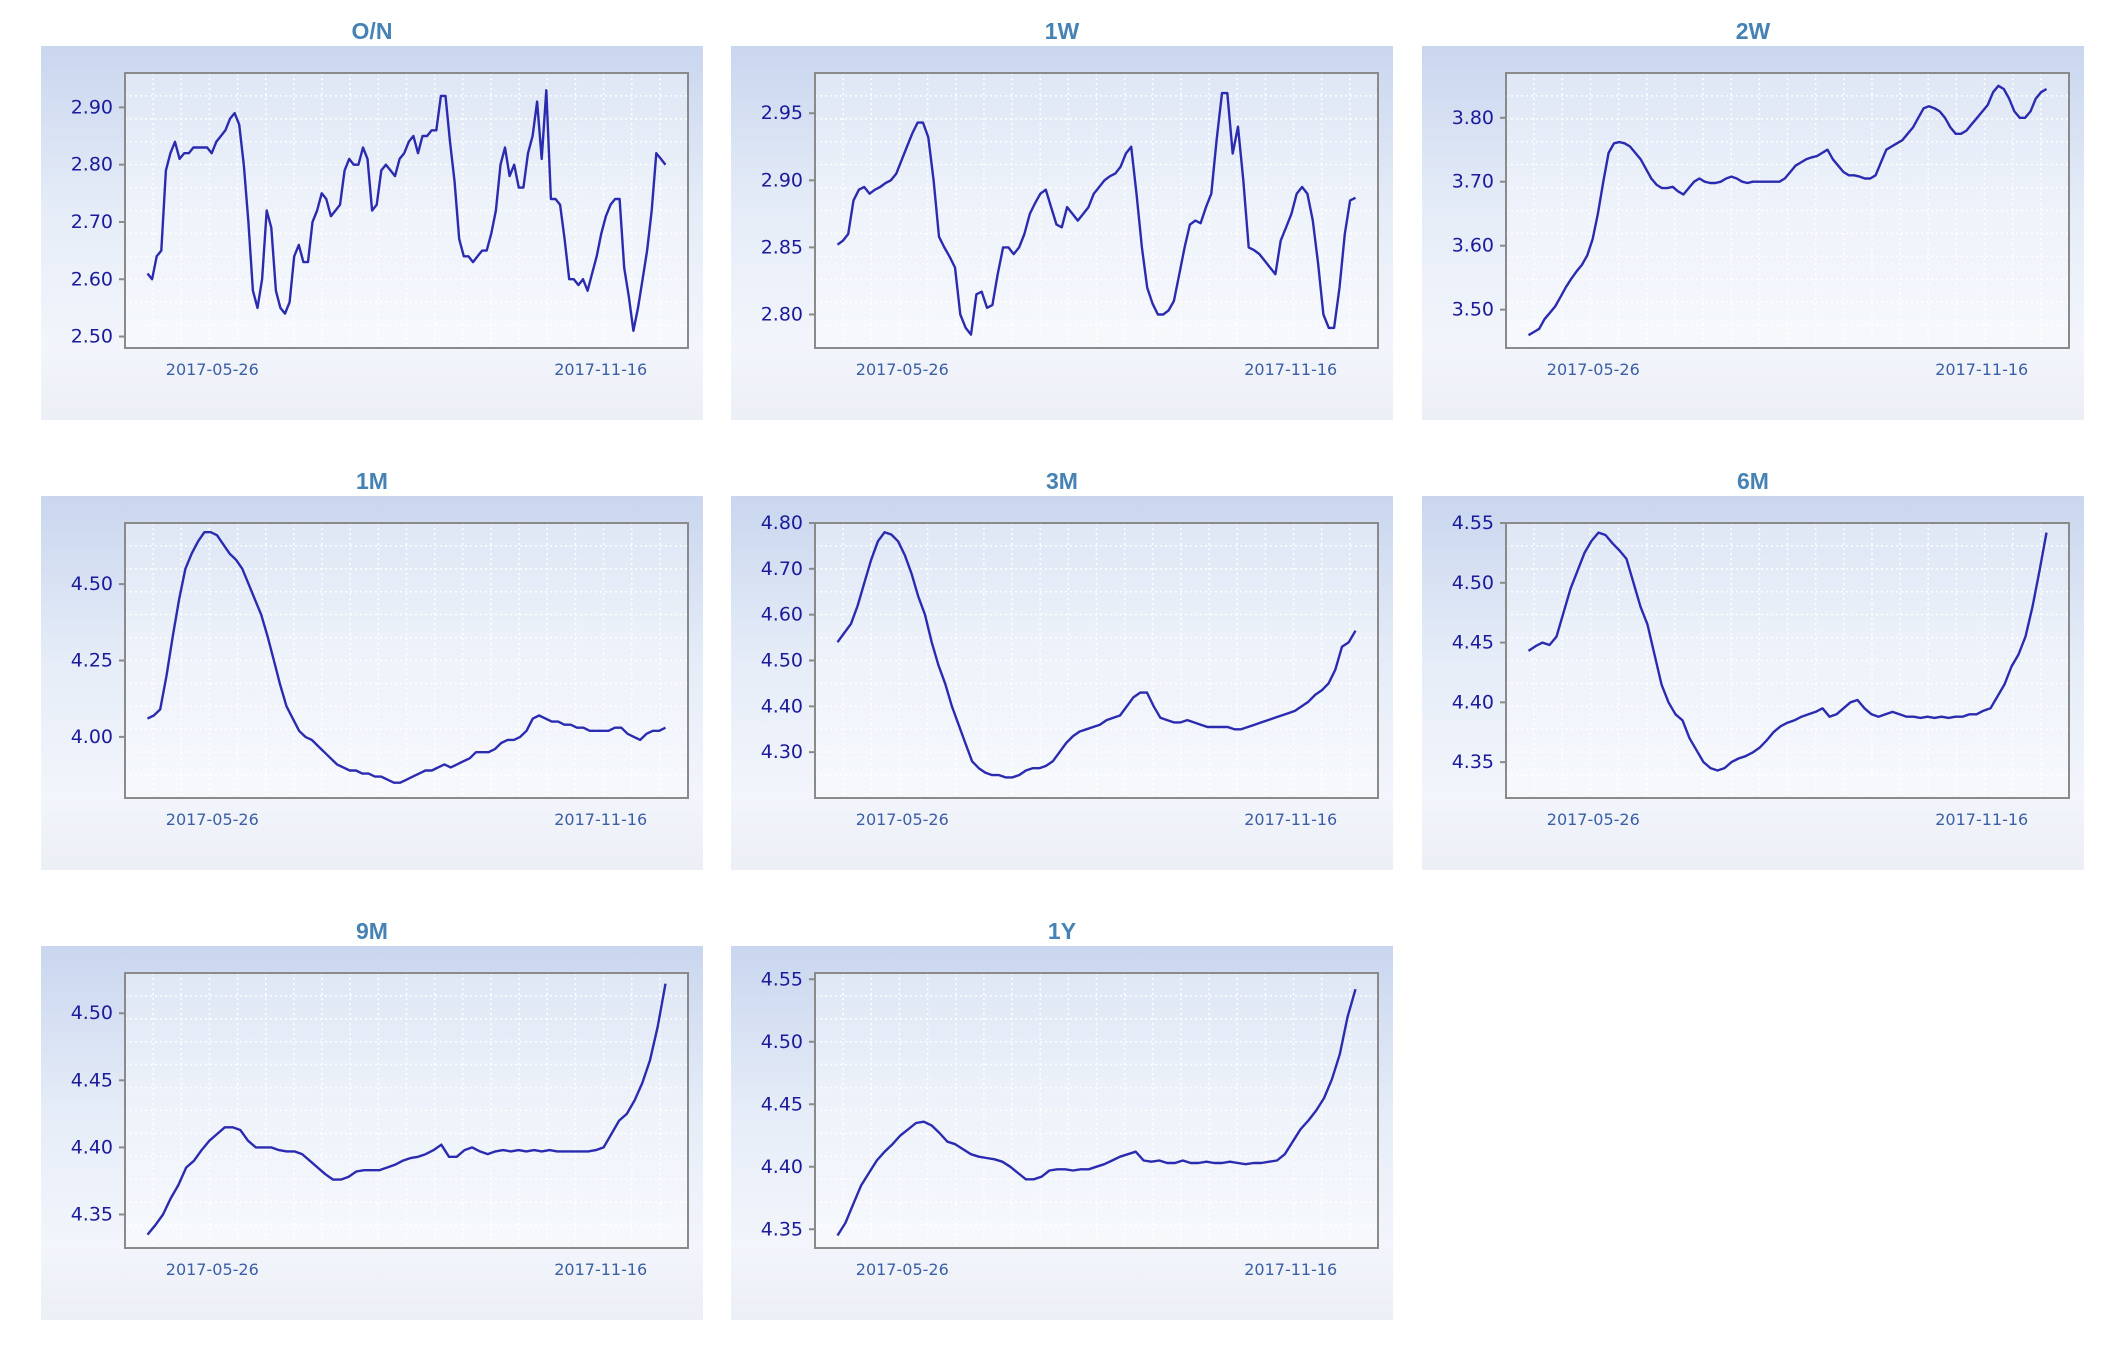  Describe the element at coordinates (92, 737) in the screenshot. I see `y-tick-label: 4.00` at that location.